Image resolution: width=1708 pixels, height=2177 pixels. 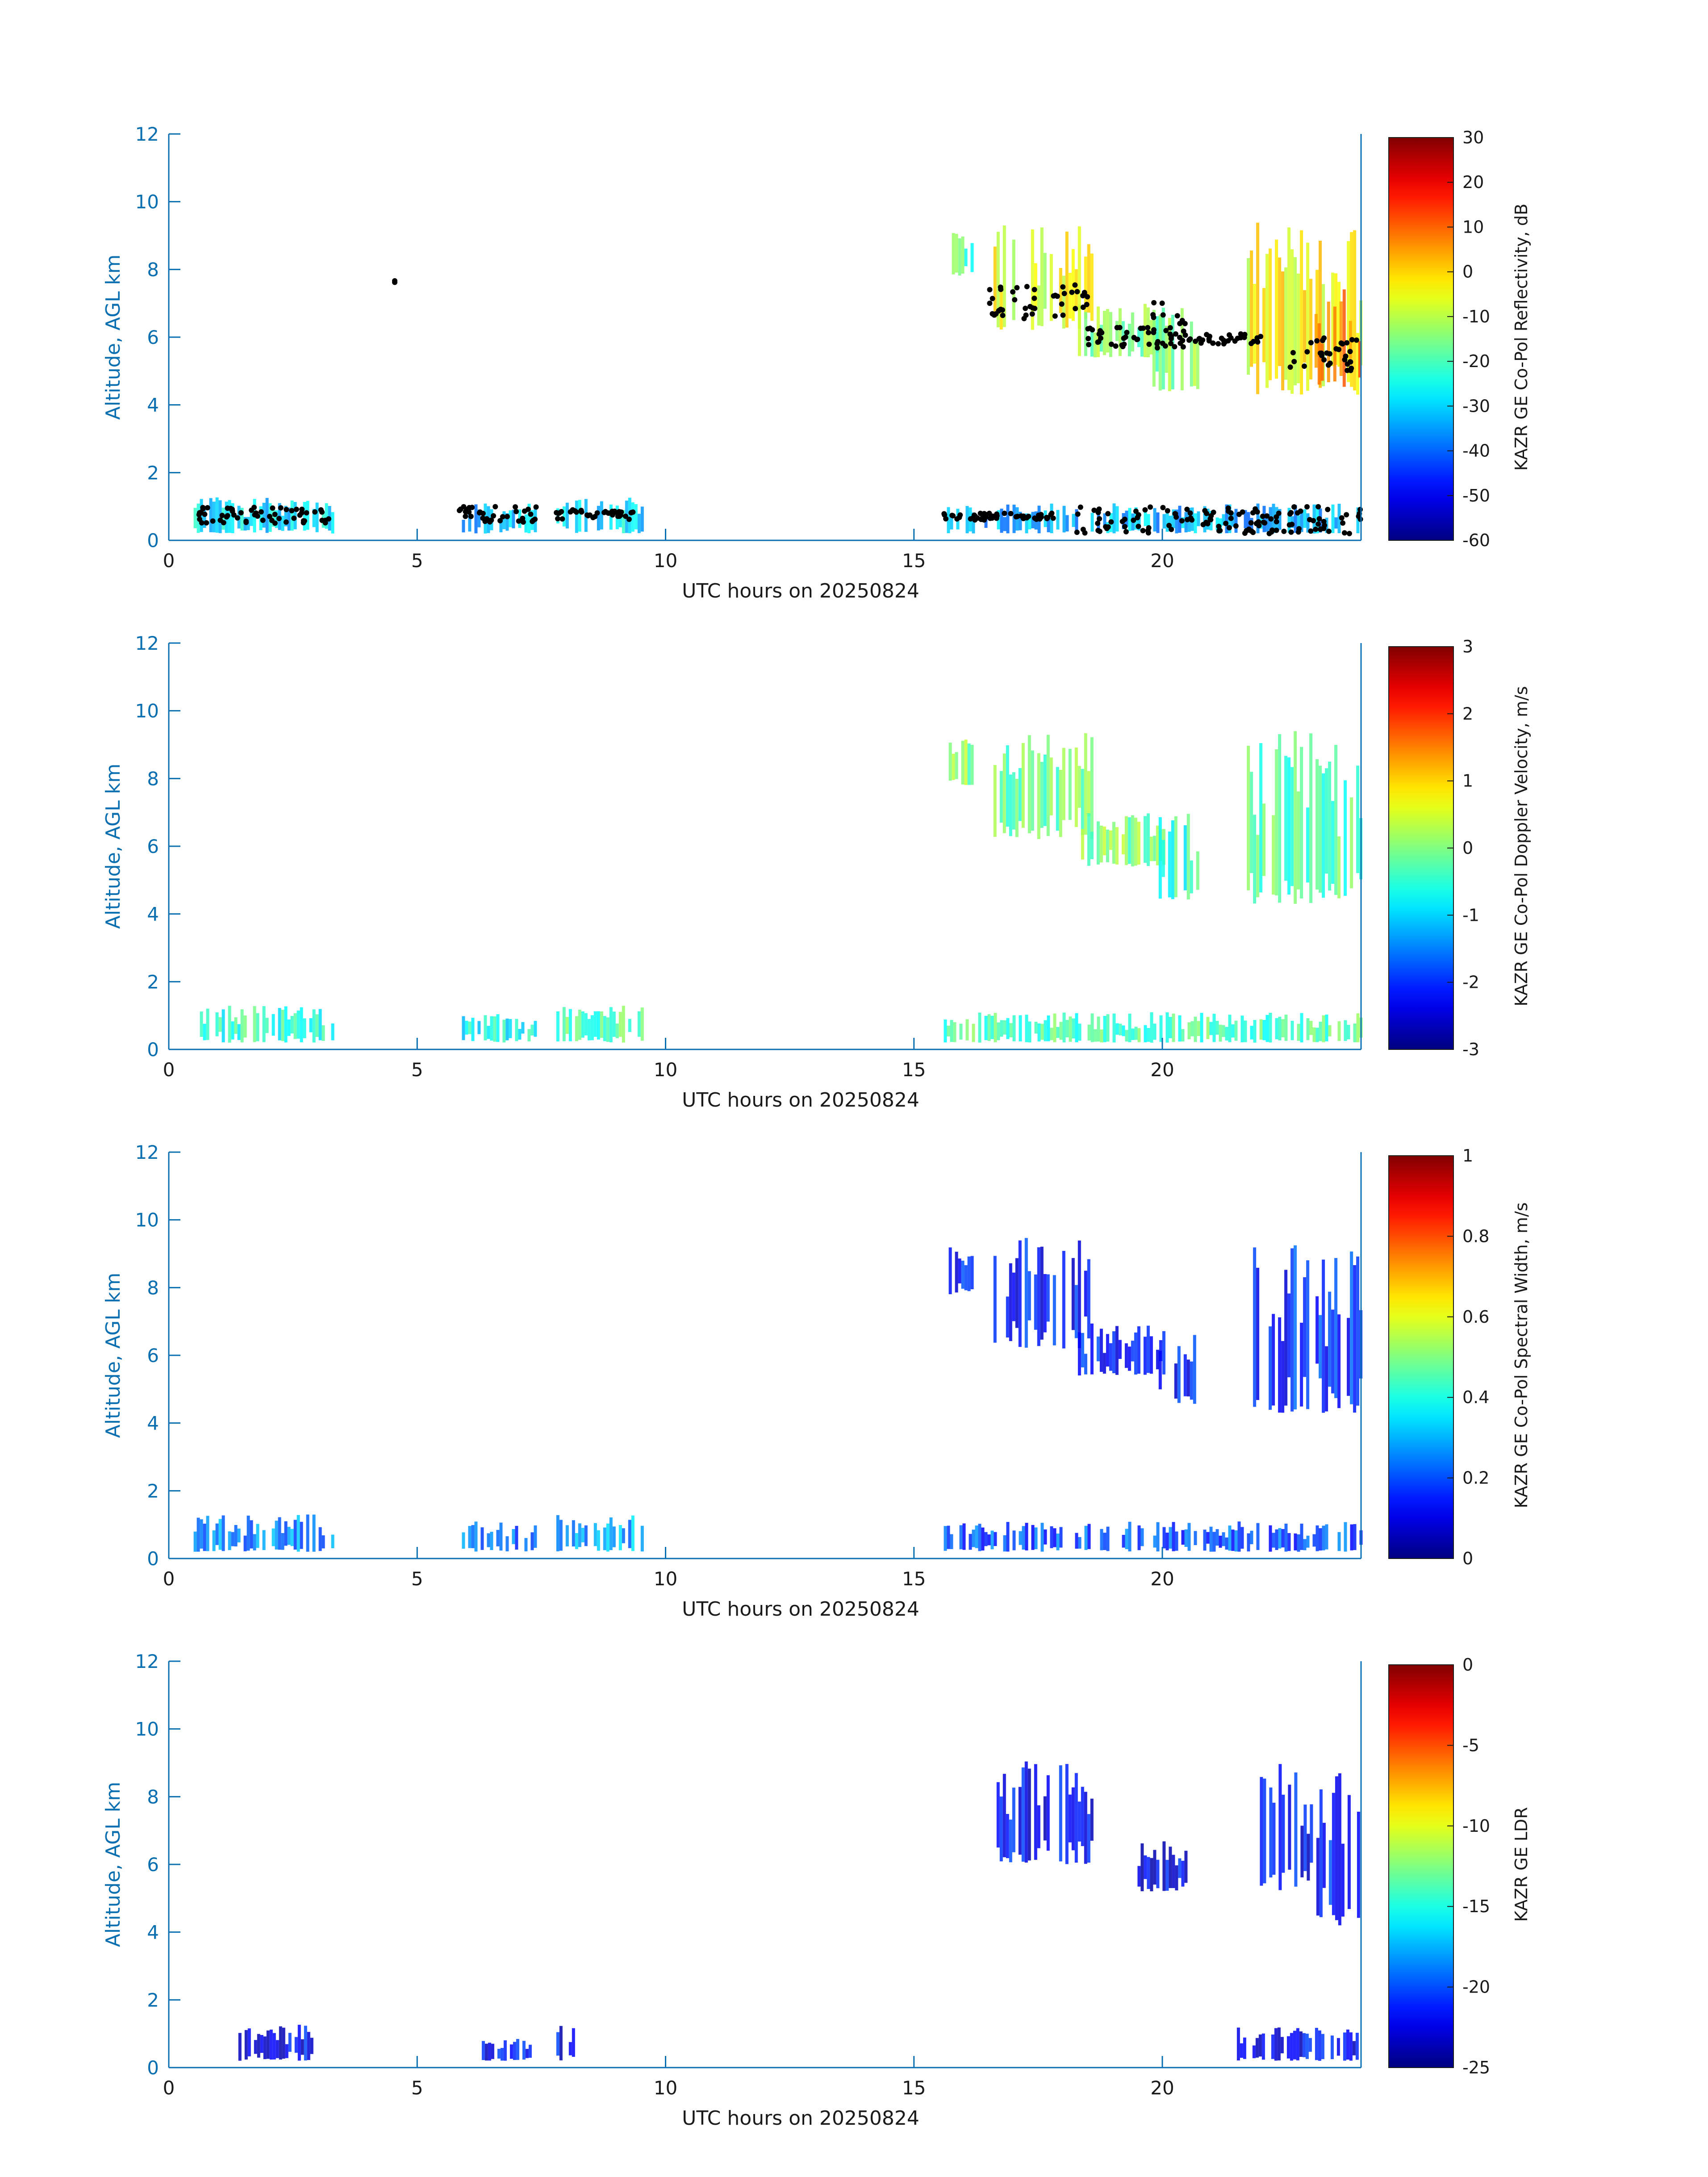 What do you see at coordinates (665, 1070) in the screenshot?
I see `x-tick-label: 10` at bounding box center [665, 1070].